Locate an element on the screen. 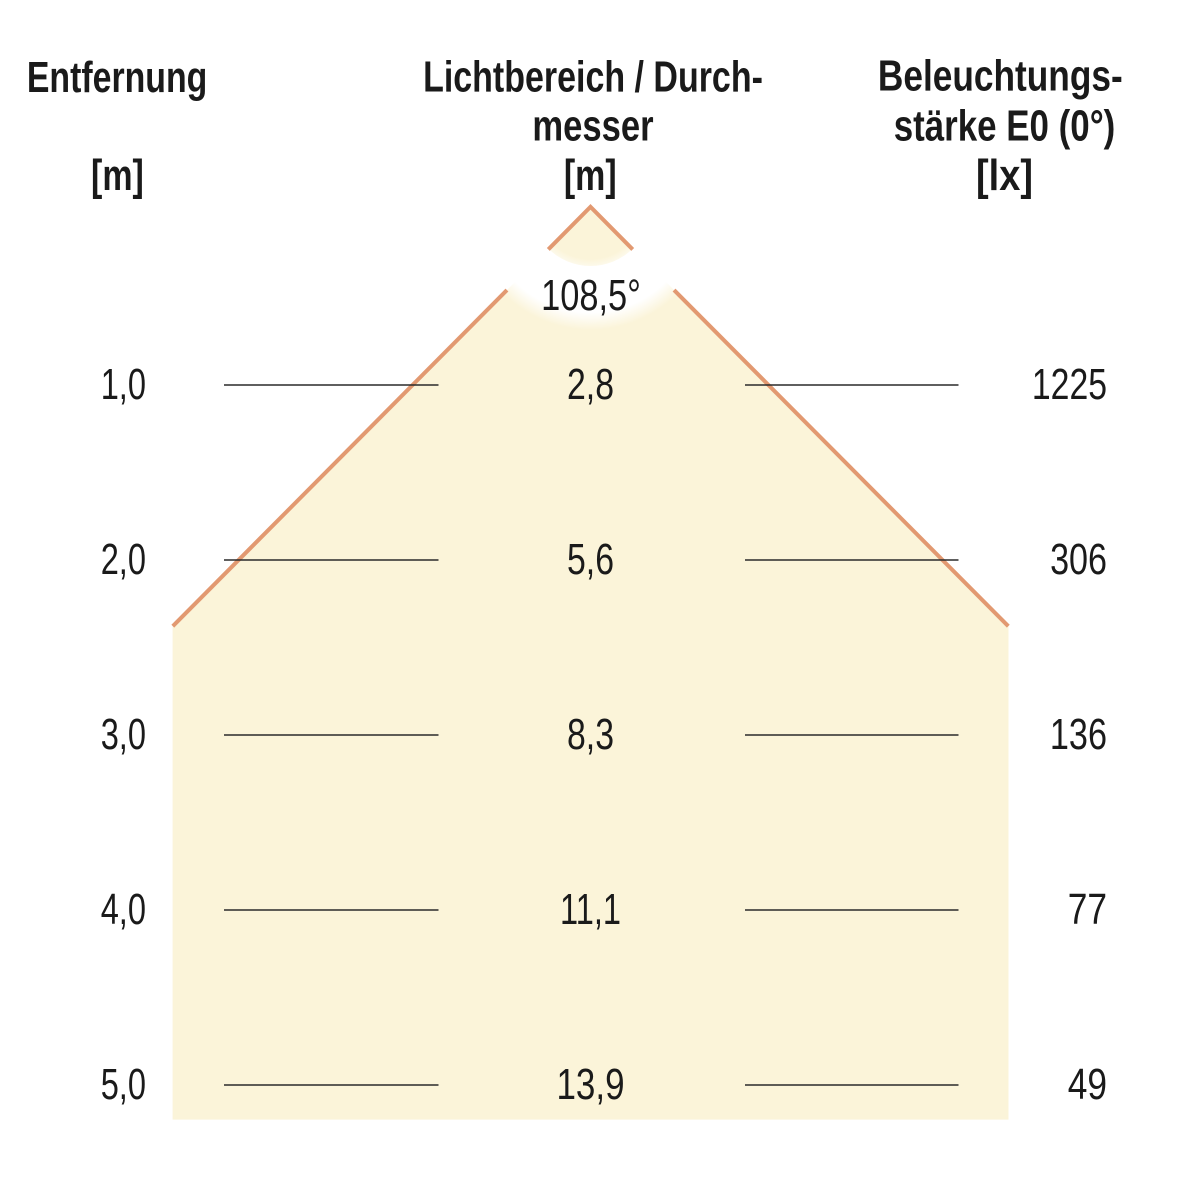  svg-text: Beleuchtungs- is located at coordinates (1000, 76).